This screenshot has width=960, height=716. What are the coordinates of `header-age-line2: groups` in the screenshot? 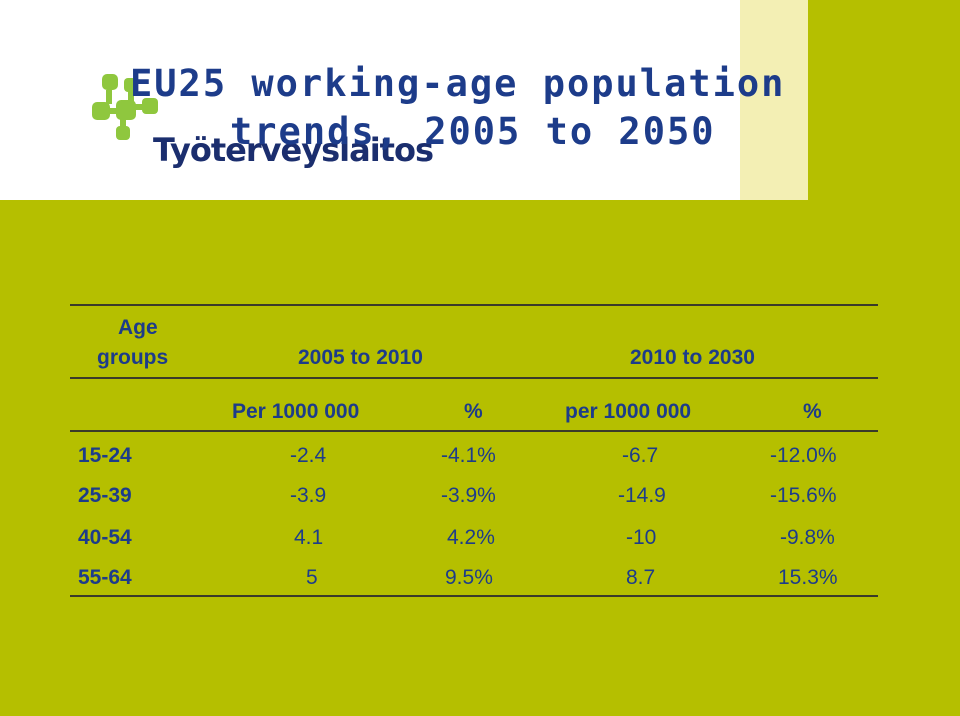 It's located at (133, 357).